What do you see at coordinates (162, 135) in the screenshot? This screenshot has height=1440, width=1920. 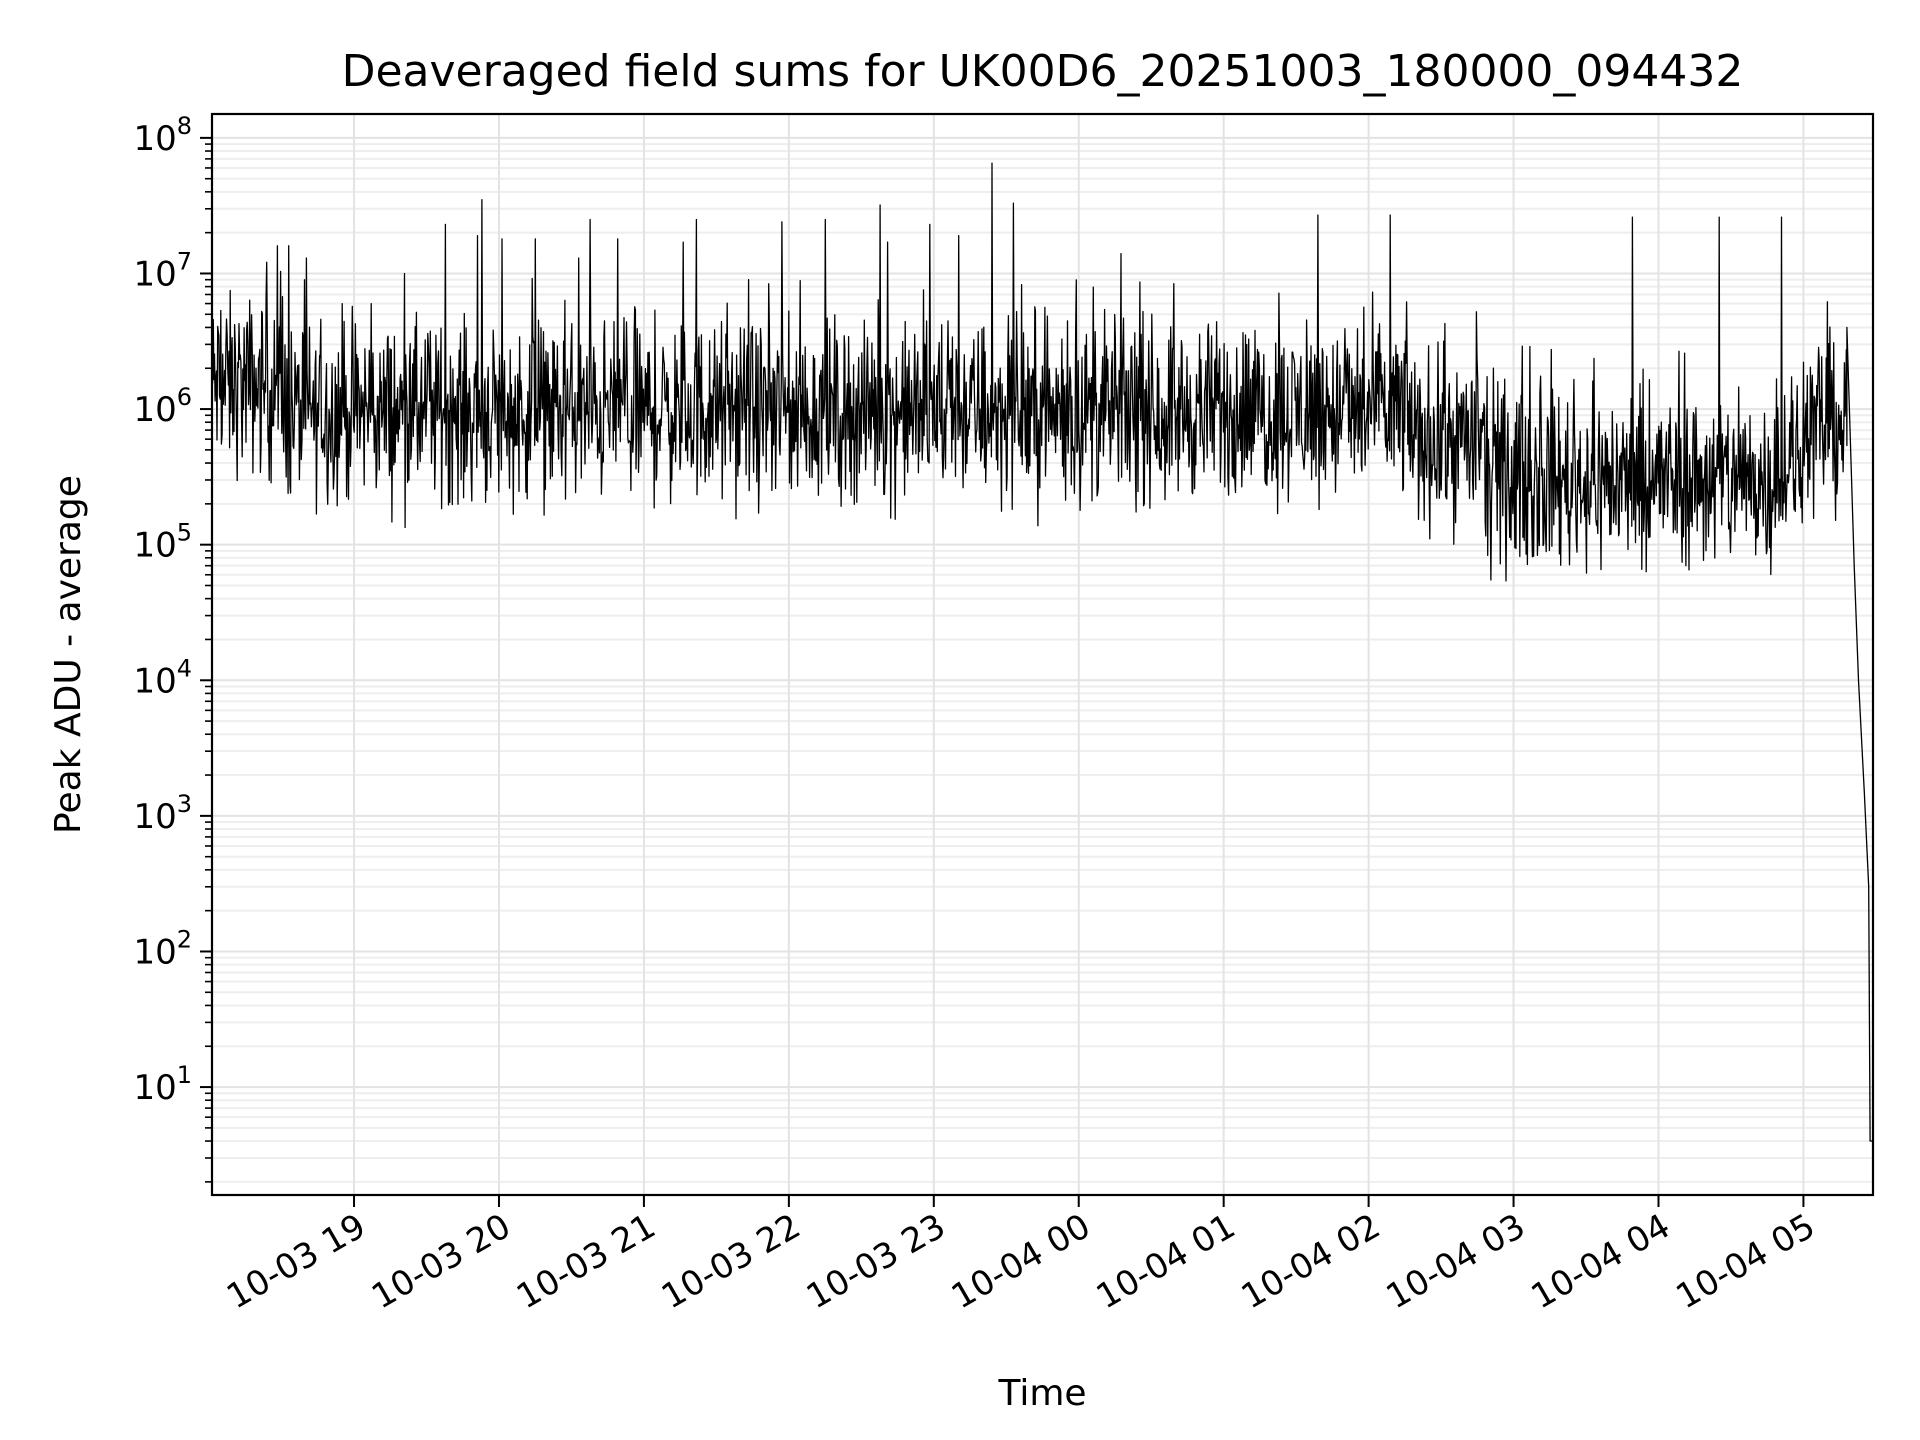 I see `y-tick-label: 10⁸` at bounding box center [162, 135].